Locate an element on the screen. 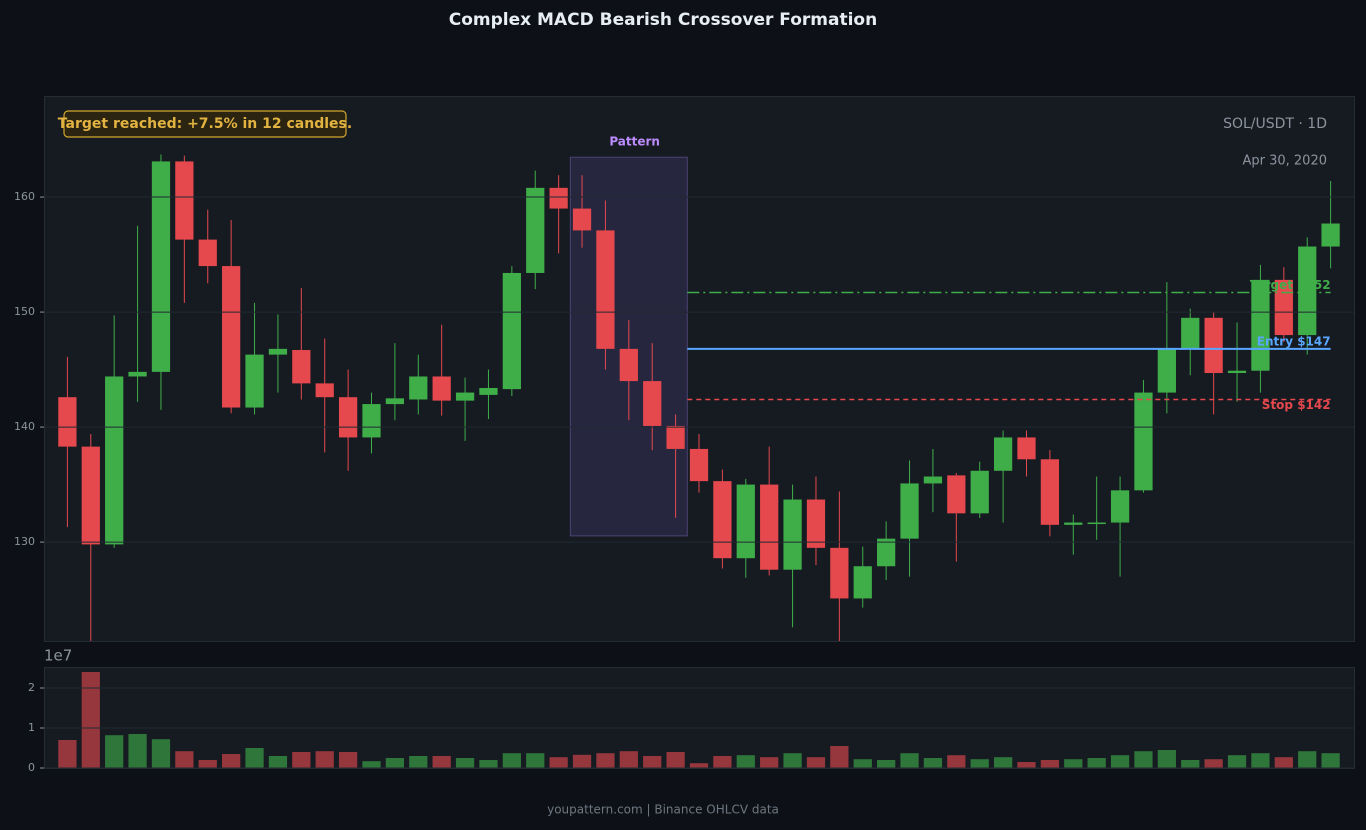  level-label: Stop $142 is located at coordinates (1296, 405).